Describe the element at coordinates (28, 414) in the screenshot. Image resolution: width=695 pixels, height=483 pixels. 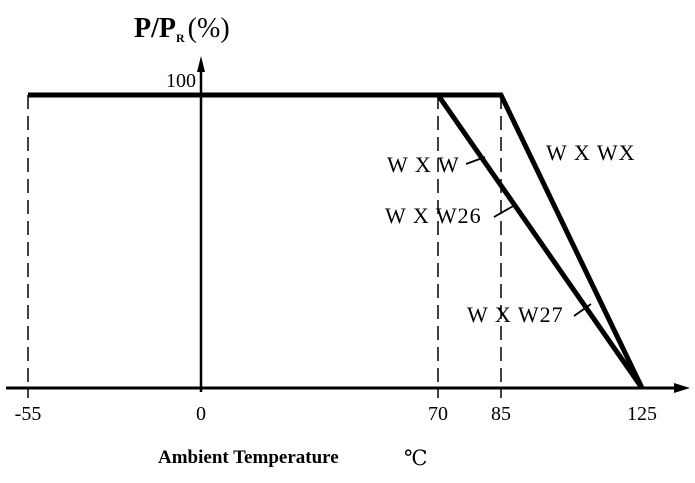
I see `x-tick-label: -55` at that location.